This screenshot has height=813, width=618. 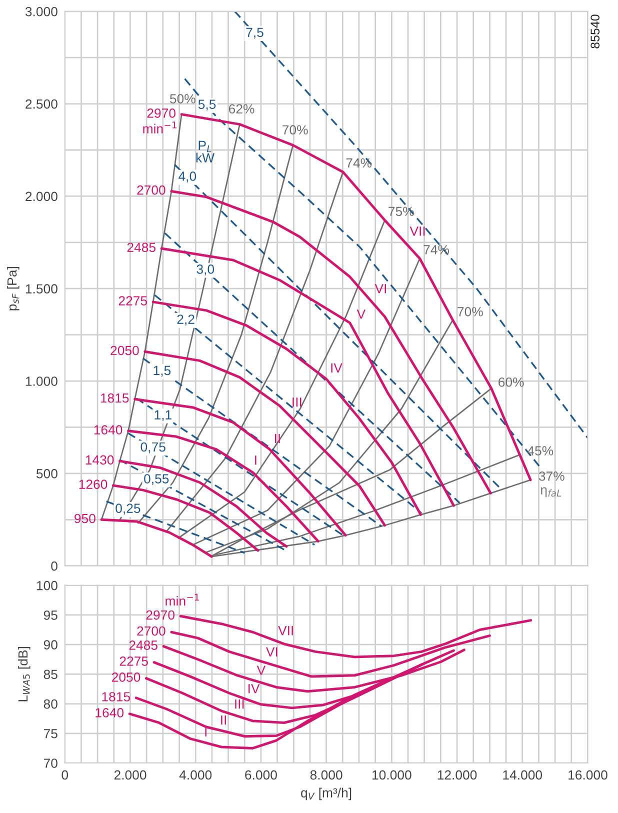 I want to click on x-tick-label: 4.000, so click(x=195, y=775).